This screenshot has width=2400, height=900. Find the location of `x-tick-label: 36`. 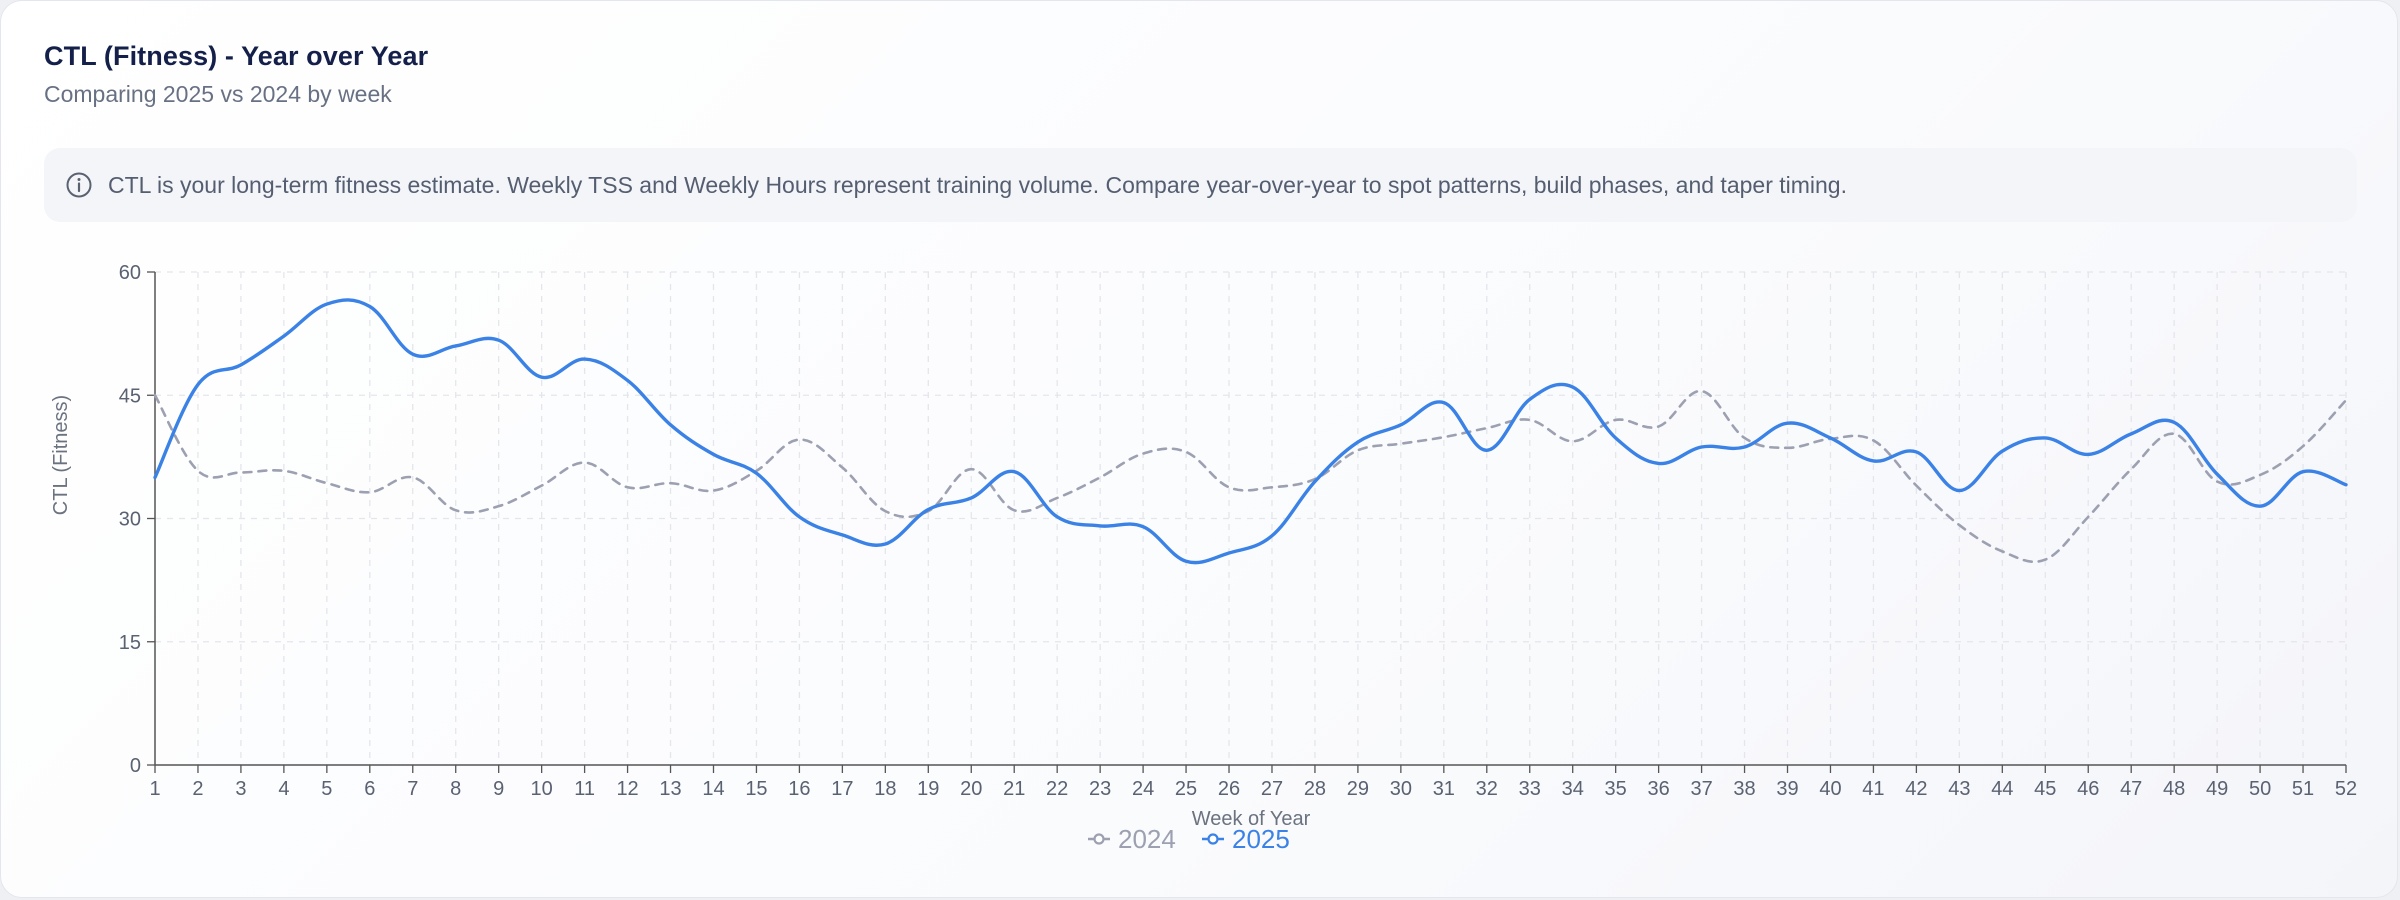

x-tick-label: 36 is located at coordinates (1659, 789).